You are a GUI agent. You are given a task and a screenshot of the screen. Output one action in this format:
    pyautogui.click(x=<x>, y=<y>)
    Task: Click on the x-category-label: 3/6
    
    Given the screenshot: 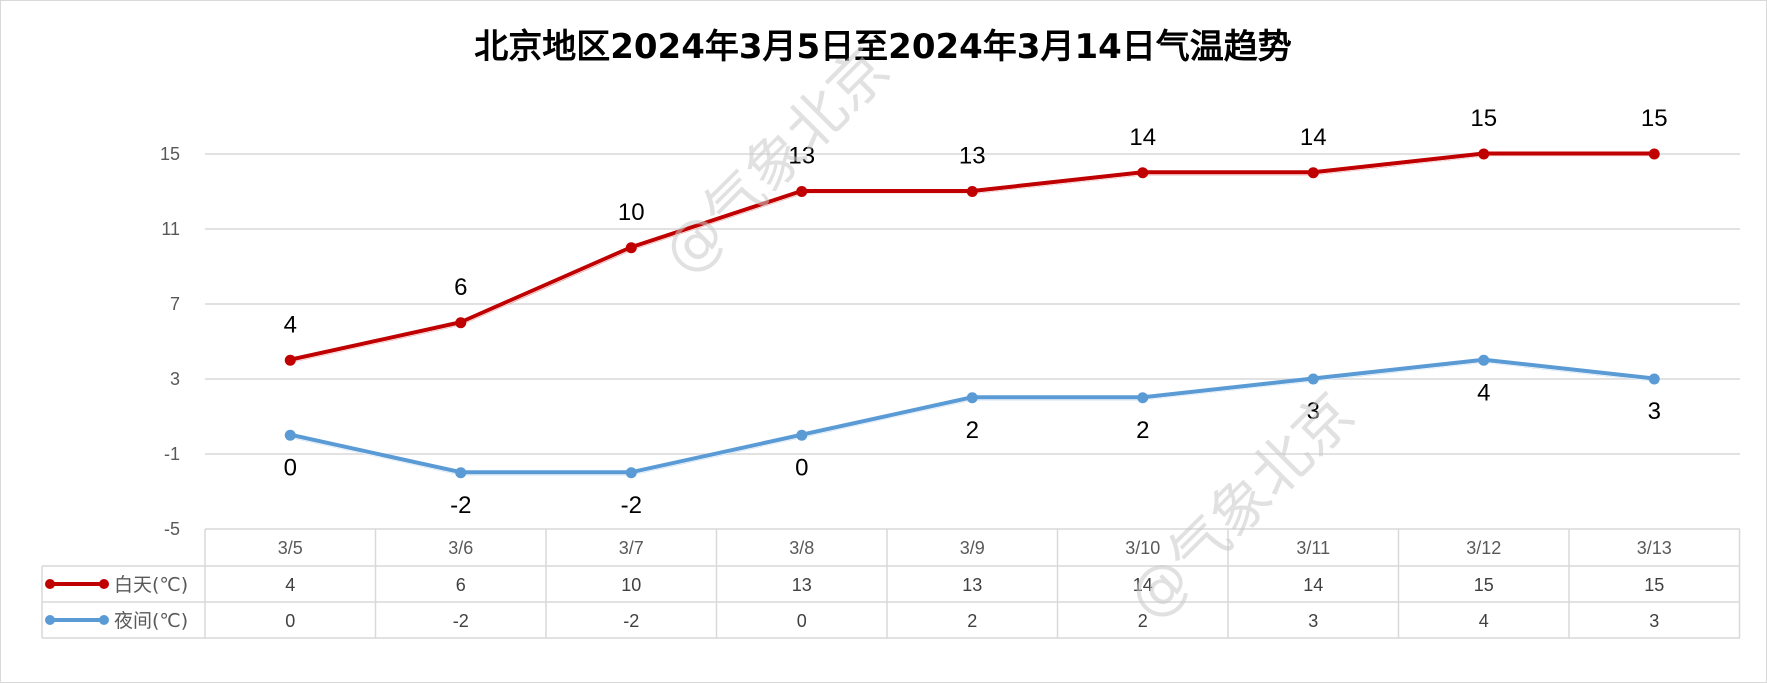 What is the action you would take?
    pyautogui.click(x=460, y=548)
    